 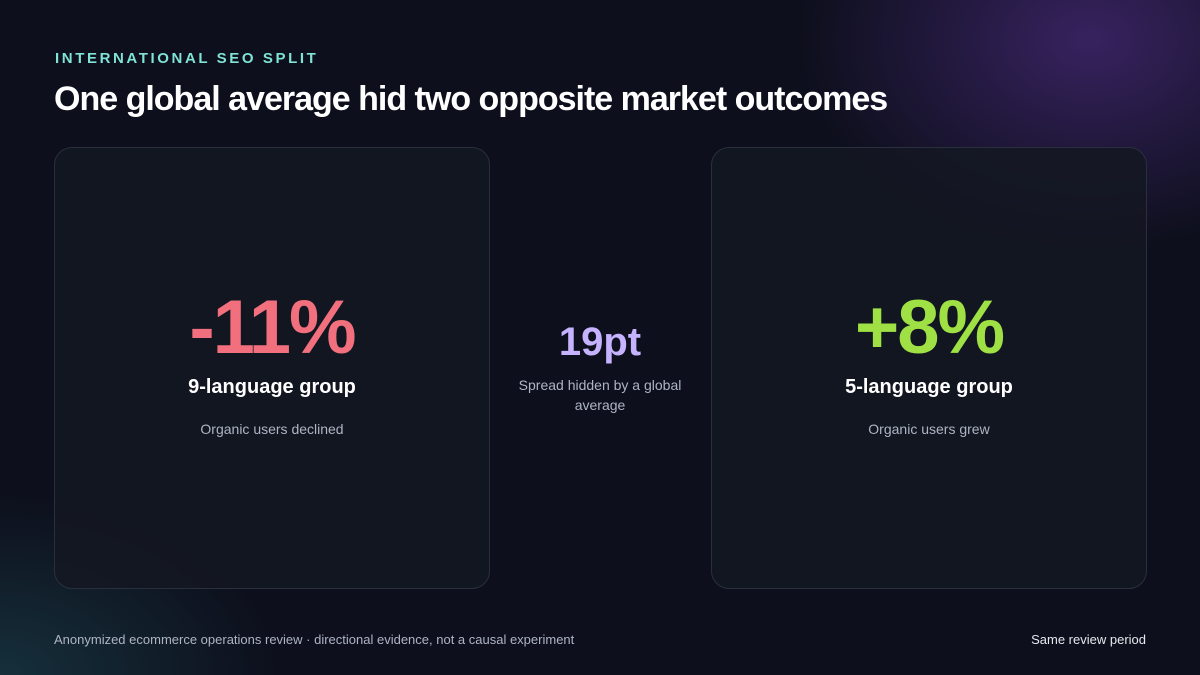 What do you see at coordinates (272, 429) in the screenshot?
I see `card-note: Organic users declined` at bounding box center [272, 429].